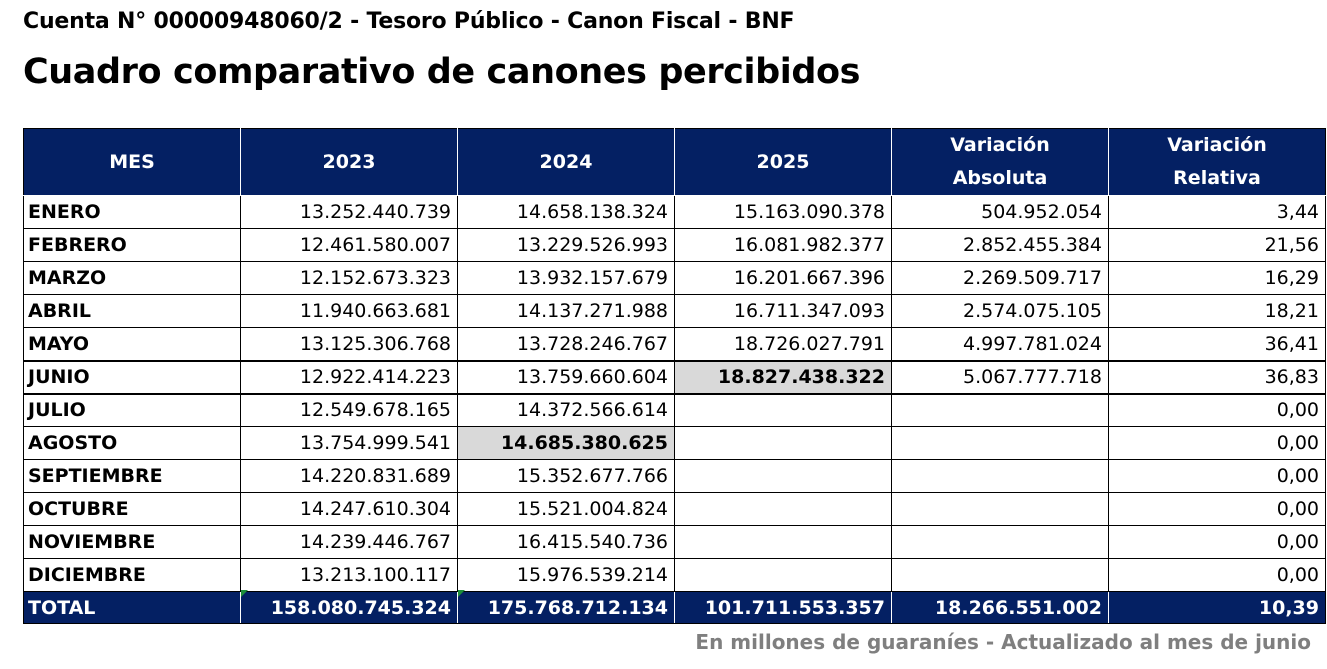 This screenshot has width=1327, height=669. Describe the element at coordinates (132, 311) in the screenshot. I see `month-cell: ABRIL` at that location.